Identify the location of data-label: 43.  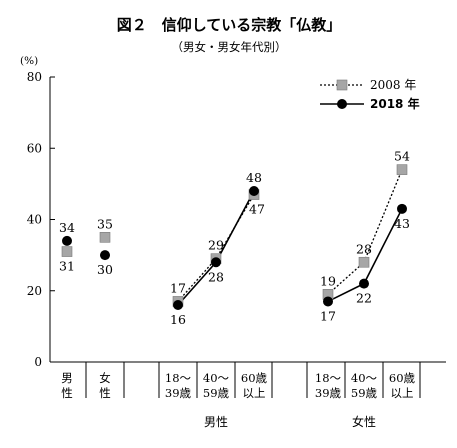
(402, 223).